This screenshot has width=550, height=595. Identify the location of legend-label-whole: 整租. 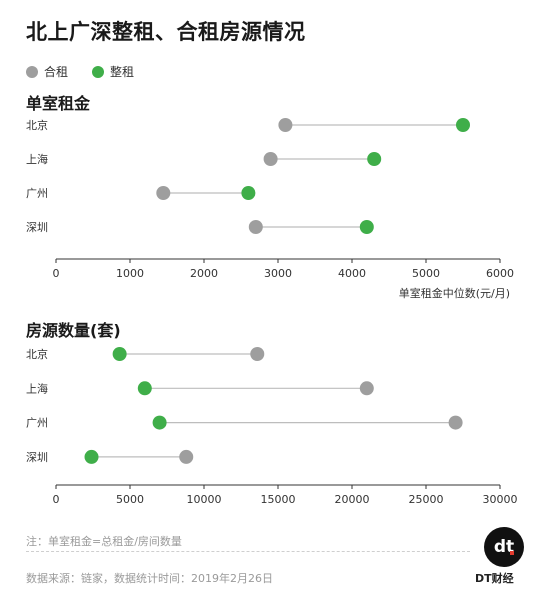
(122, 72).